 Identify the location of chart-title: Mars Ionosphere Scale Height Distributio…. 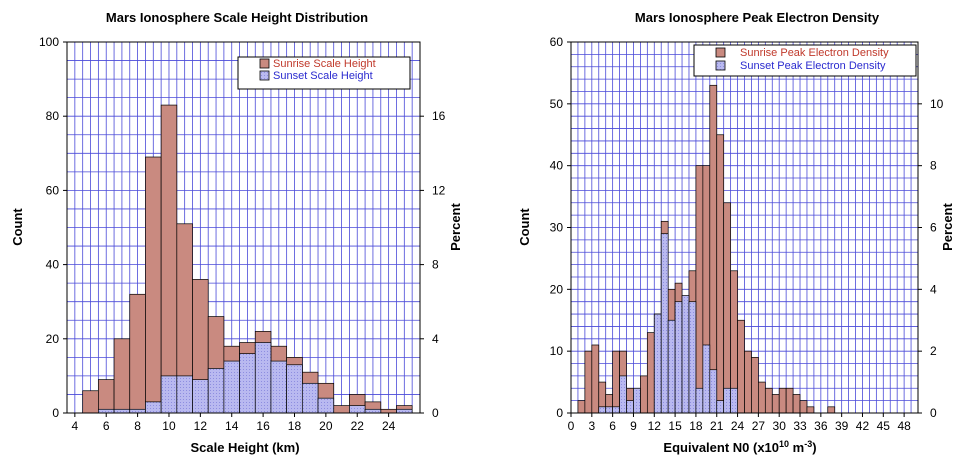
(237, 17).